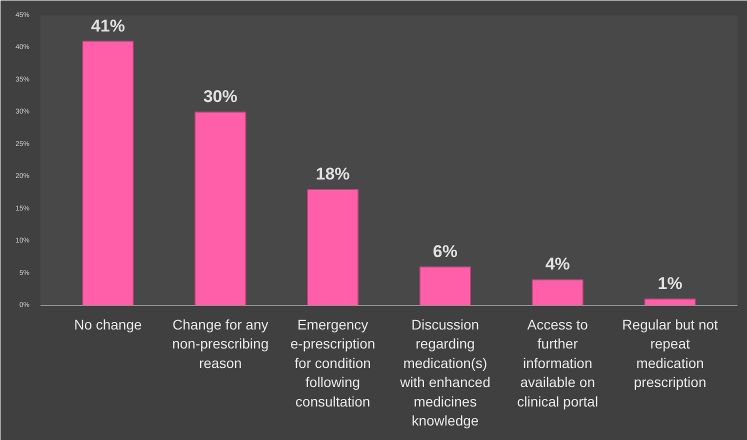  I want to click on x-tick-label: Discussion regarding medication(s) with enhanced medicines knowledge, so click(444, 372).